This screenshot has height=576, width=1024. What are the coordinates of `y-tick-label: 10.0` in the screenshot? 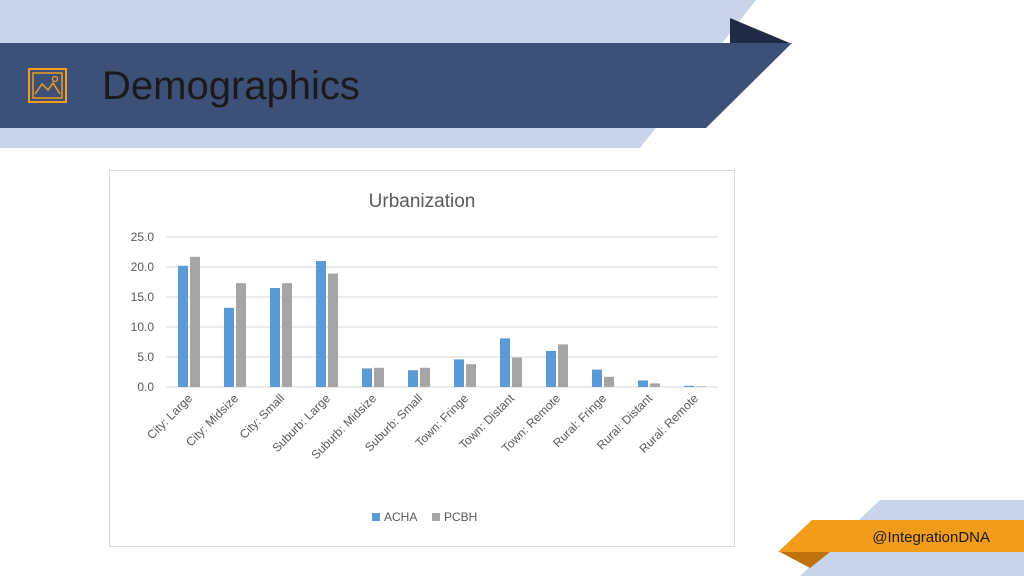 It's located at (143, 327).